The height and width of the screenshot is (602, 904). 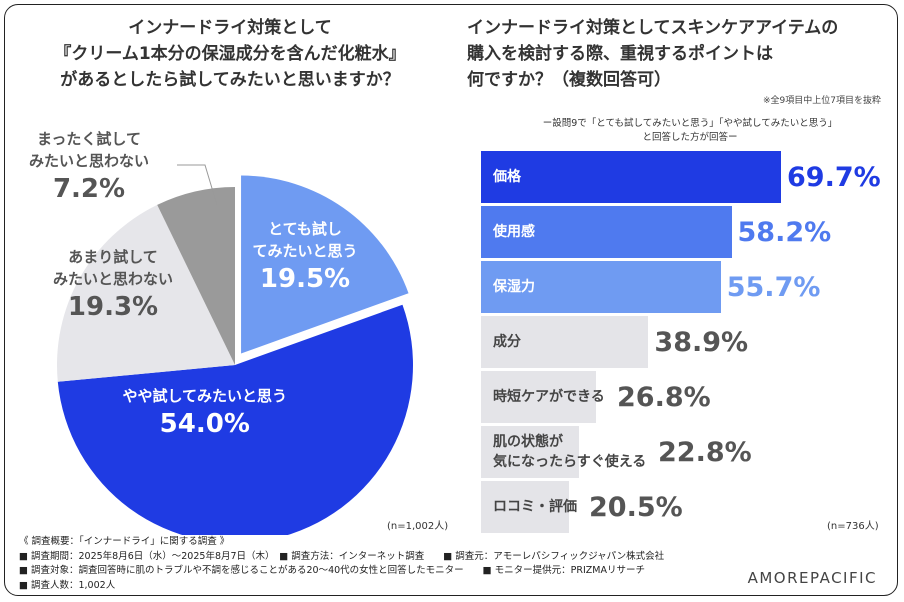 I want to click on bar-value-label: 55.7%, so click(x=773, y=287).